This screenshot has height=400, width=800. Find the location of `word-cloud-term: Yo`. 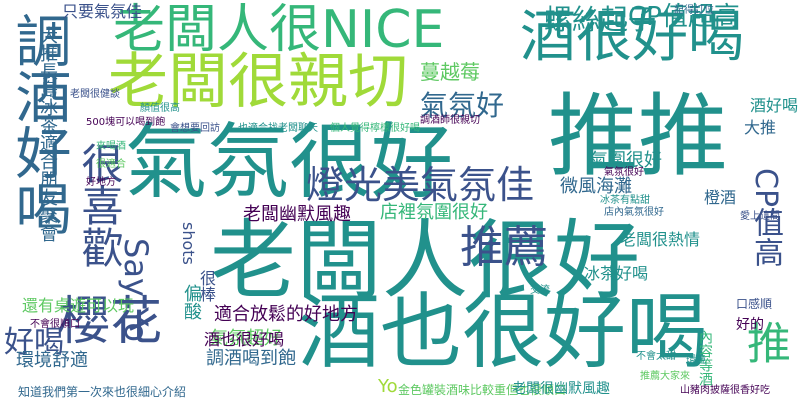

word-cloud-term: Yo is located at coordinates (388, 386).